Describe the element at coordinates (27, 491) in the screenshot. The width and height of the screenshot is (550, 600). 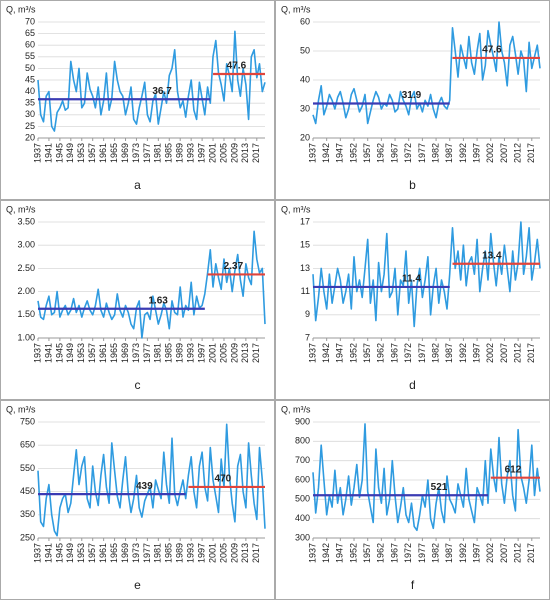
I see `y-tick-label: 450` at that location.